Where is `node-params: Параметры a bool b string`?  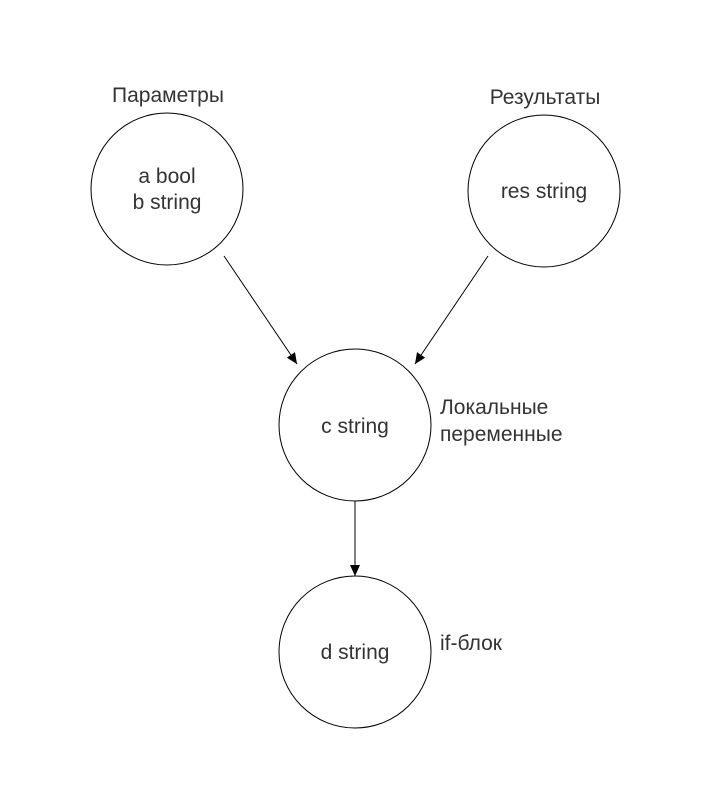
node-params: Параметры a bool b string is located at coordinates (167, 175).